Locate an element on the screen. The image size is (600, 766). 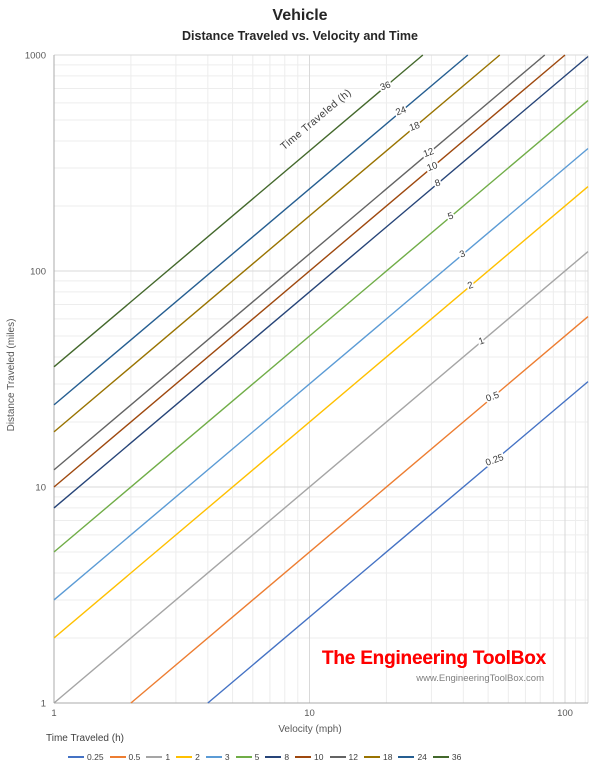
legend-label-8: 8 is located at coordinates (287, 757).